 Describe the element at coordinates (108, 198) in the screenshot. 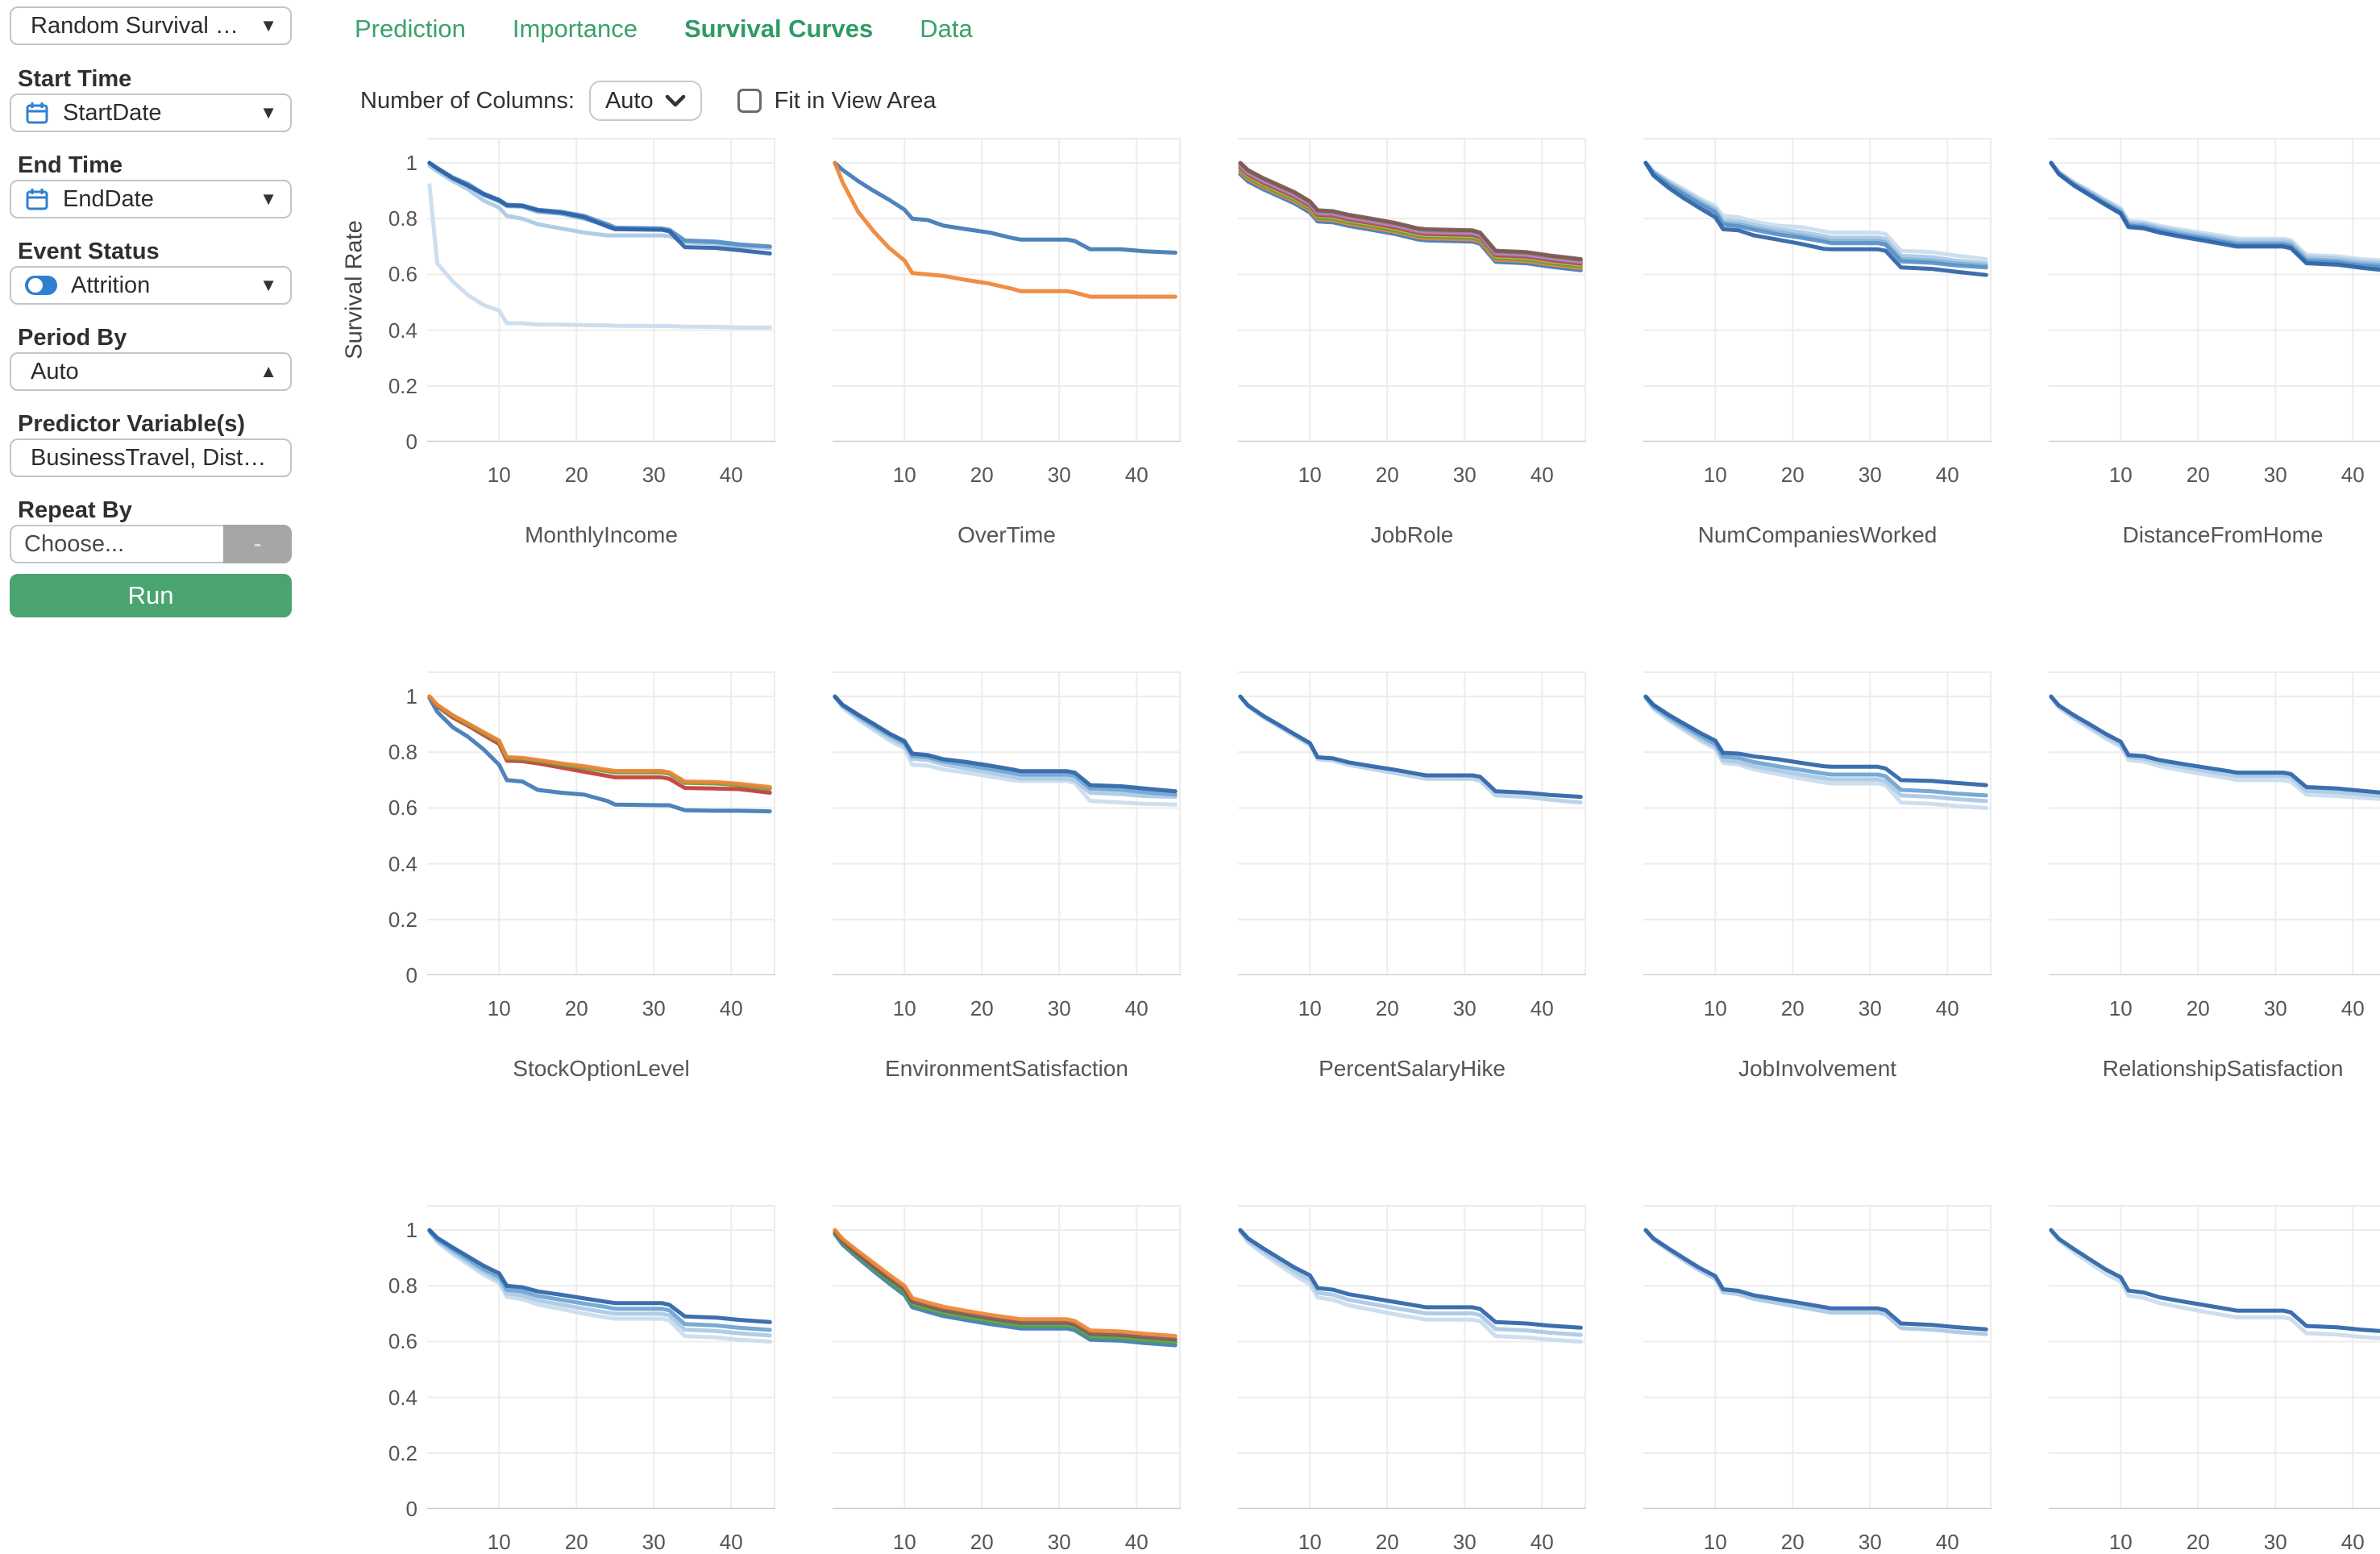

I see `end-time-value: EndDate` at that location.